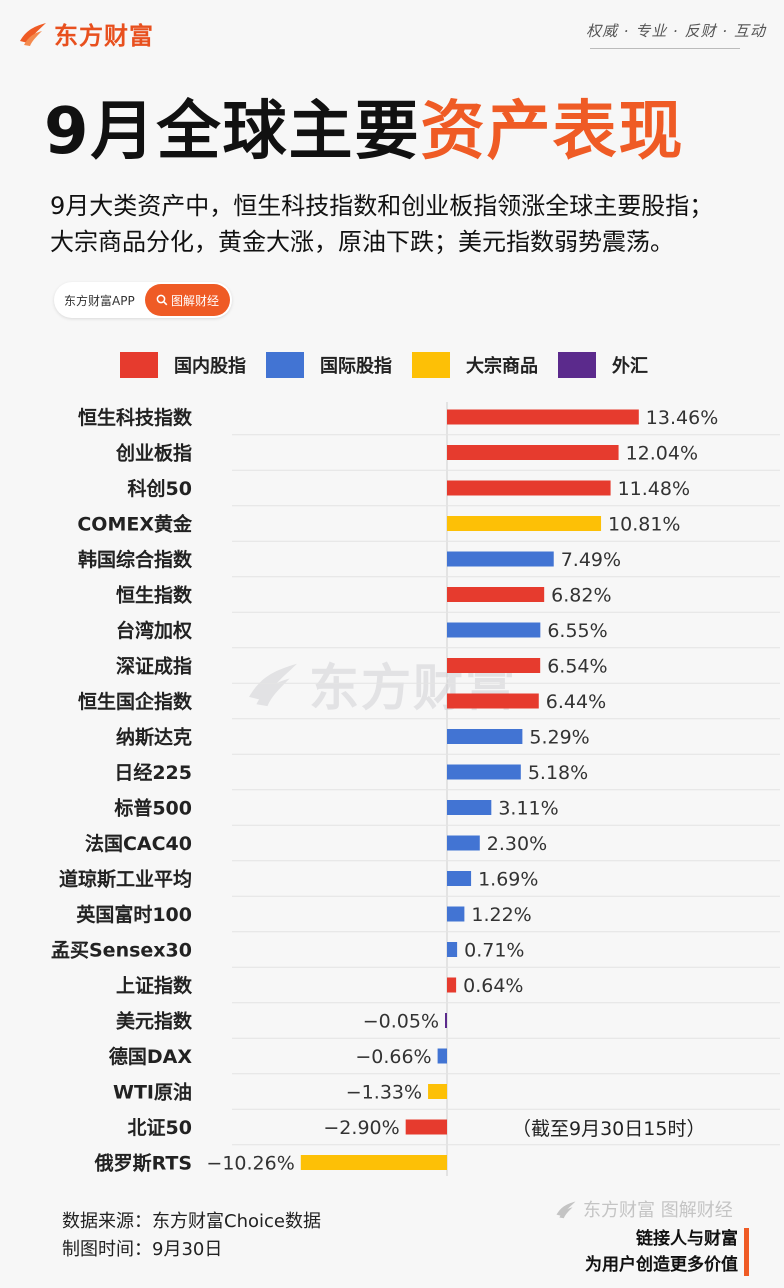 This screenshot has height=1288, width=784. What do you see at coordinates (558, 773) in the screenshot?
I see `value-label: 5.18%` at bounding box center [558, 773].